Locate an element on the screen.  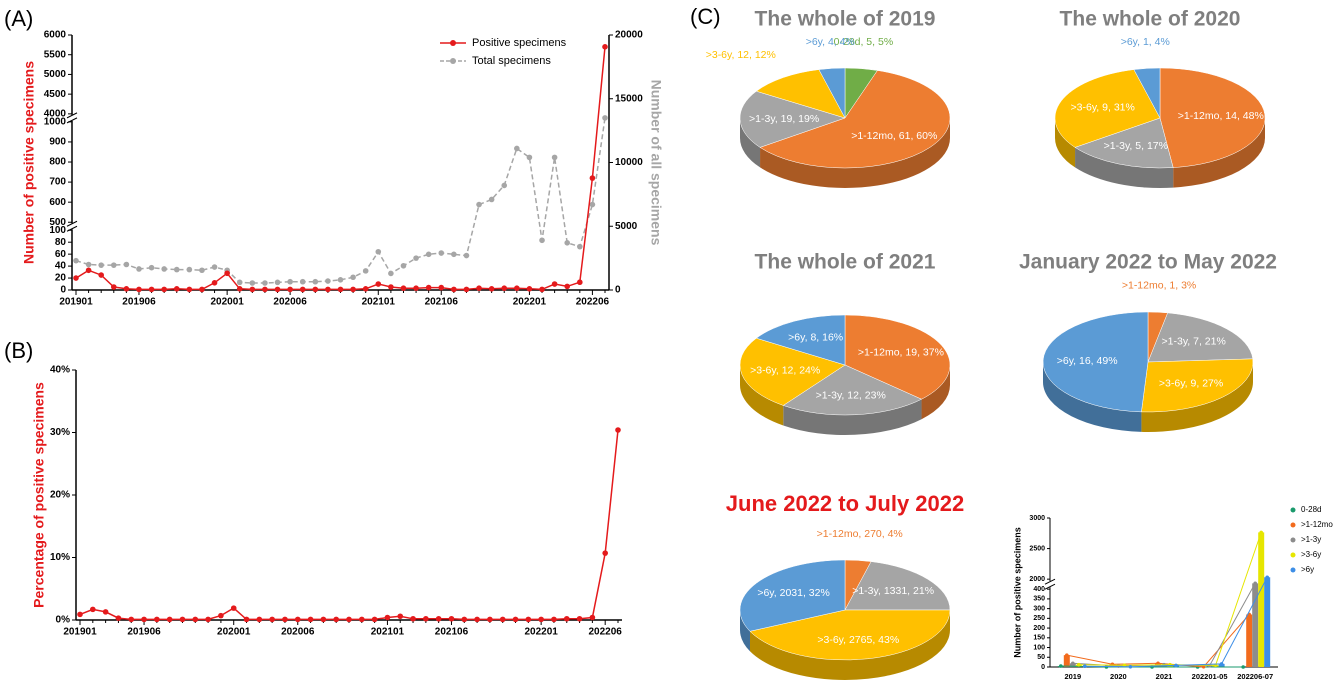
panel-label: (B) is located at coordinates (18, 350).